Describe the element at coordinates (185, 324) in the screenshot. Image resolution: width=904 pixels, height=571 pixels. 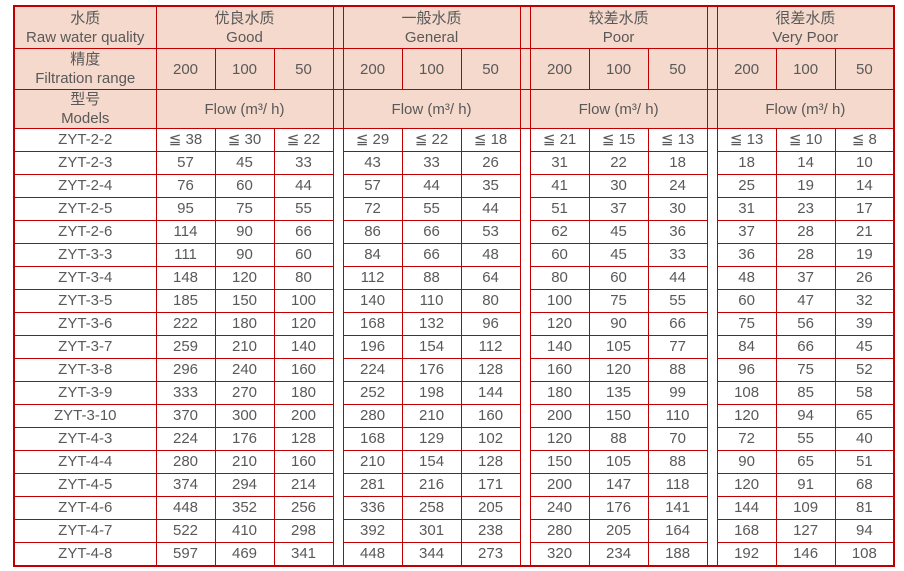
I see `flow-value-cell: 222` at that location.